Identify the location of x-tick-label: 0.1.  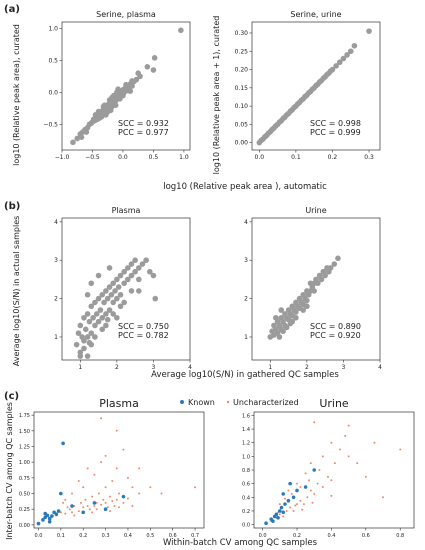
(296, 157).